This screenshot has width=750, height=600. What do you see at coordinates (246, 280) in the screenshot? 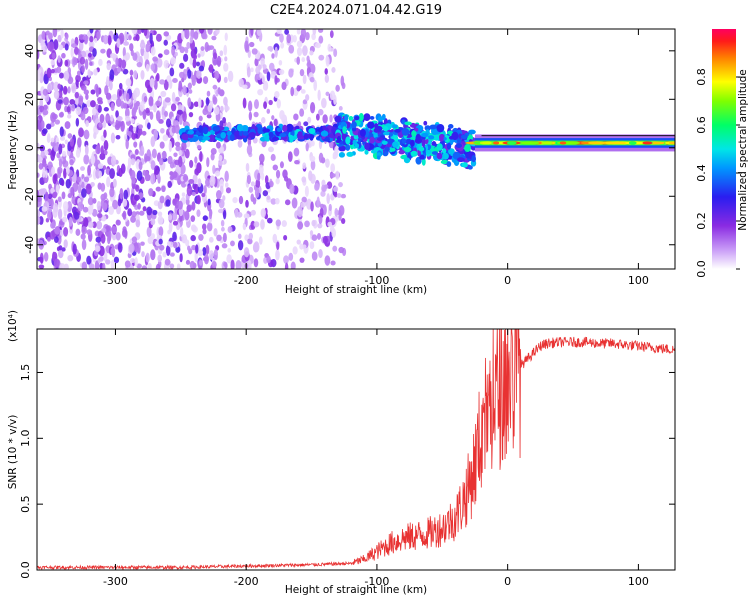
I see `spectrogram-x-tick-label: -200` at bounding box center [246, 280].